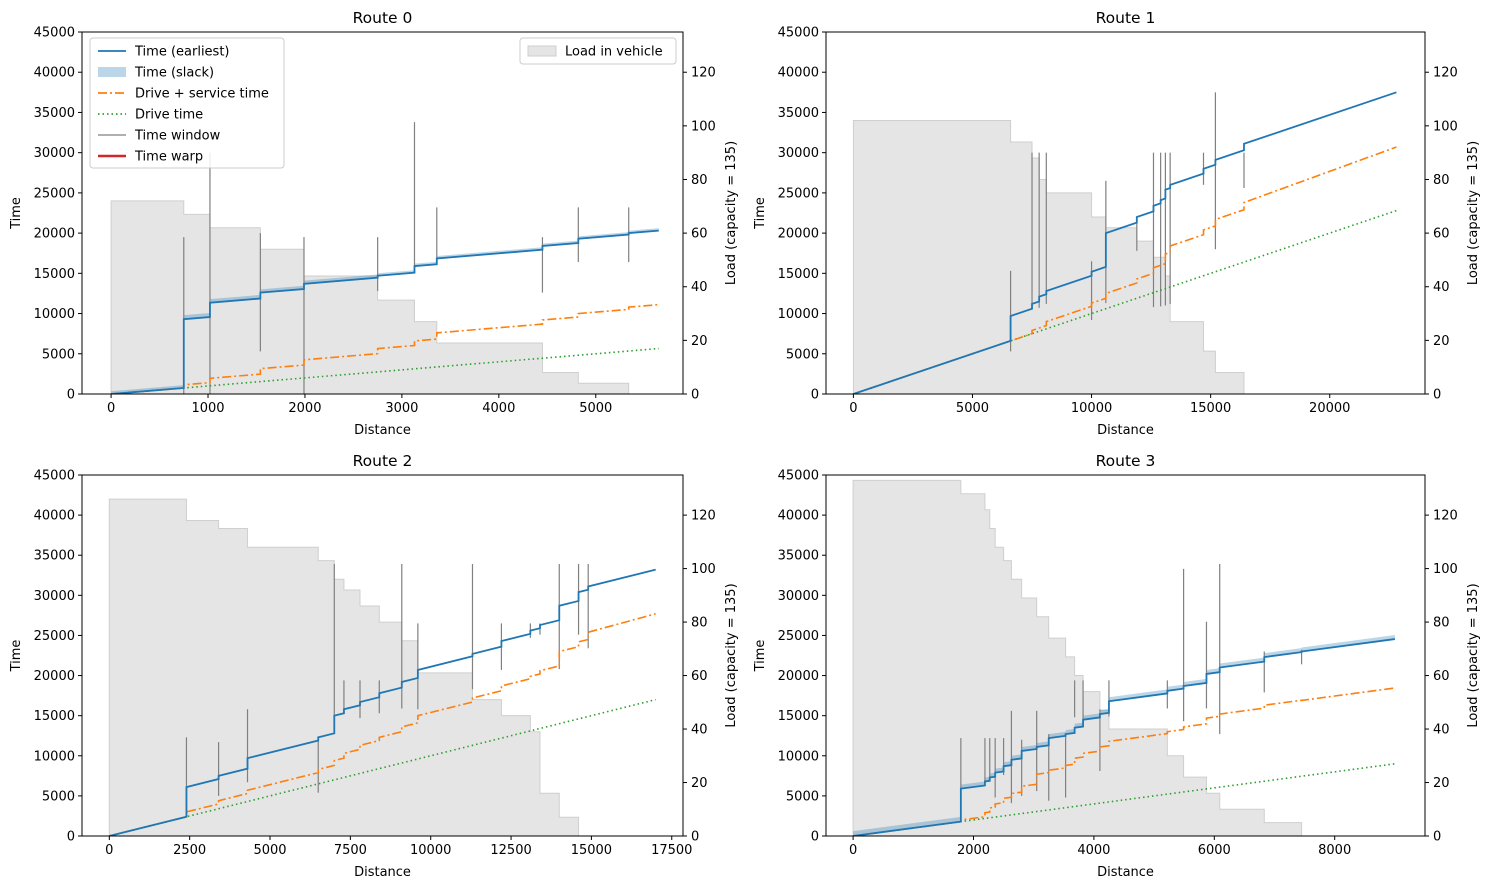  I want to click on x-tick-label: 7500, so click(350, 850).